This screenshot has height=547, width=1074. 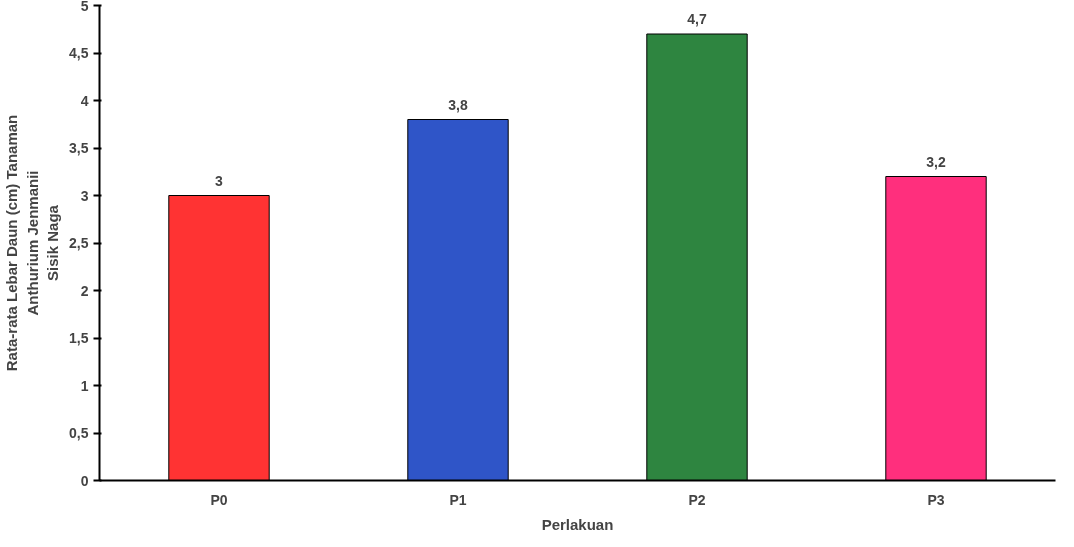 What do you see at coordinates (32, 243) in the screenshot?
I see `y-axis-title: Rata-rata Lebar Daun (cm) Tanaman Anthurium Jenmanii Sisik Naga` at bounding box center [32, 243].